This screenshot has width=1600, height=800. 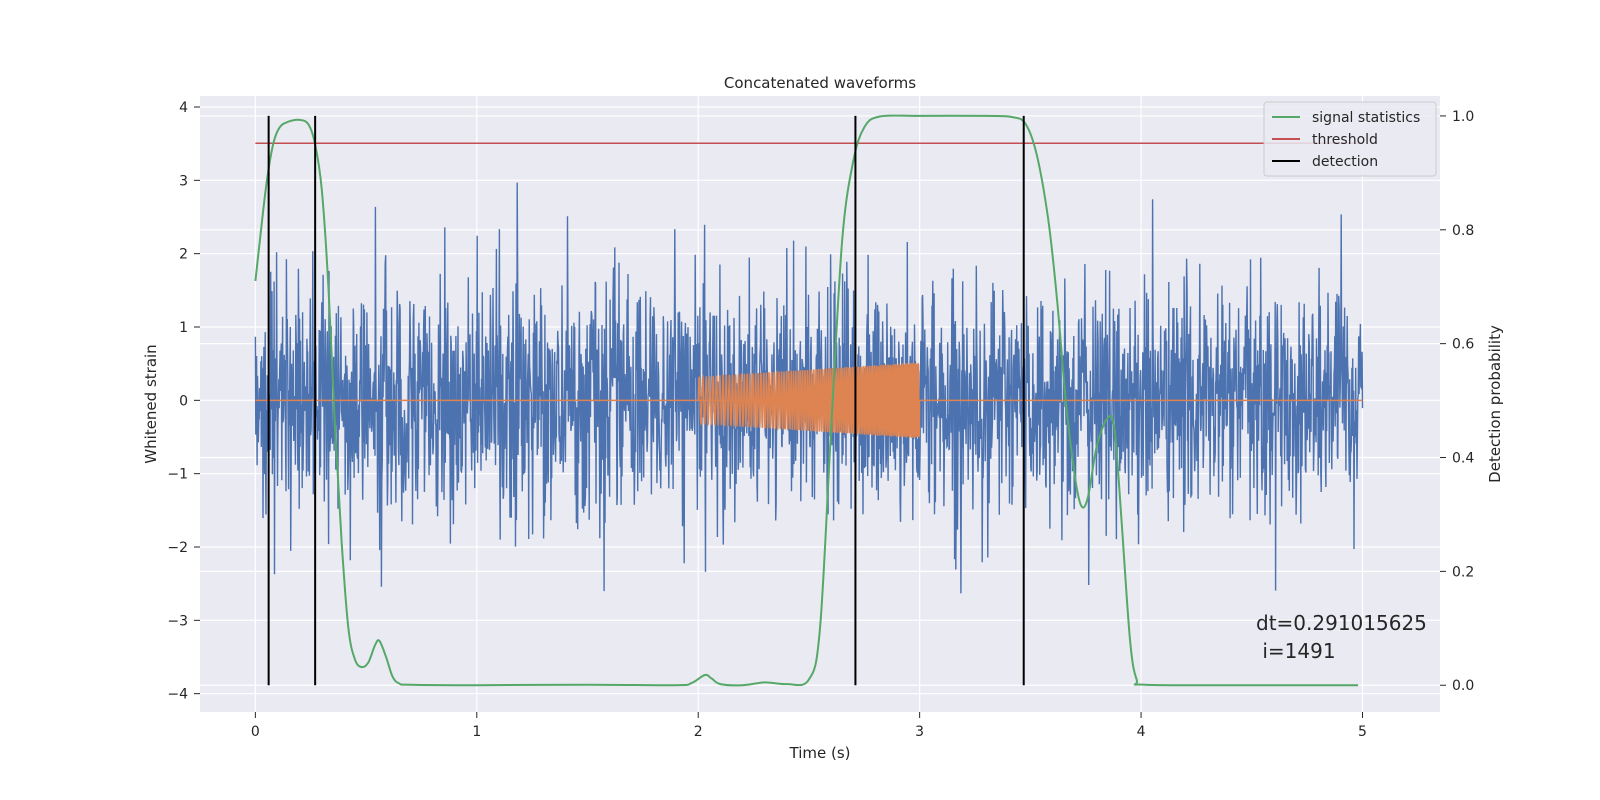 I want to click on x-tick-label-5: 5, so click(x=1362, y=732).